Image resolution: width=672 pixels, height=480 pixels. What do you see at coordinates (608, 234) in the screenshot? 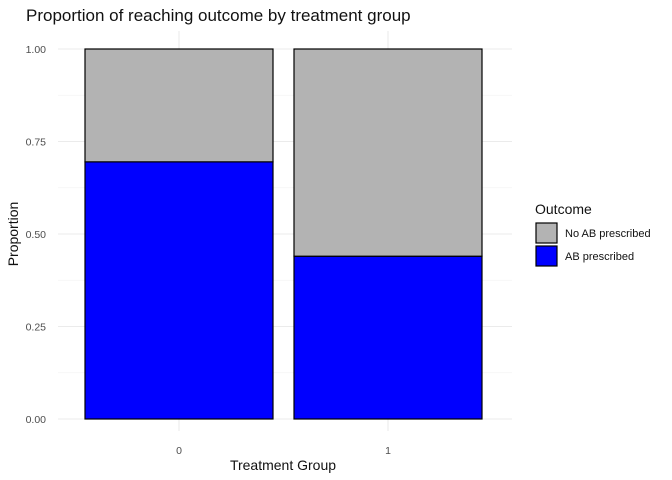
I see `legend-label-no-ab-prescribed: No AB prescribed` at bounding box center [608, 234].